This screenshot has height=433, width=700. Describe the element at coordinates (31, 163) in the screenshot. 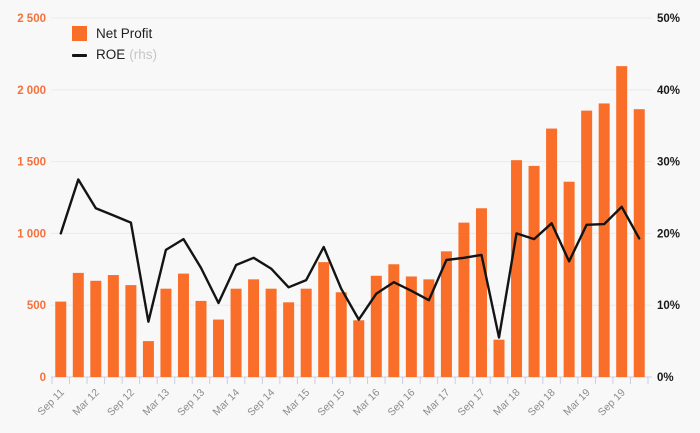

I see `left-axis-tick-label: 1 500` at that location.